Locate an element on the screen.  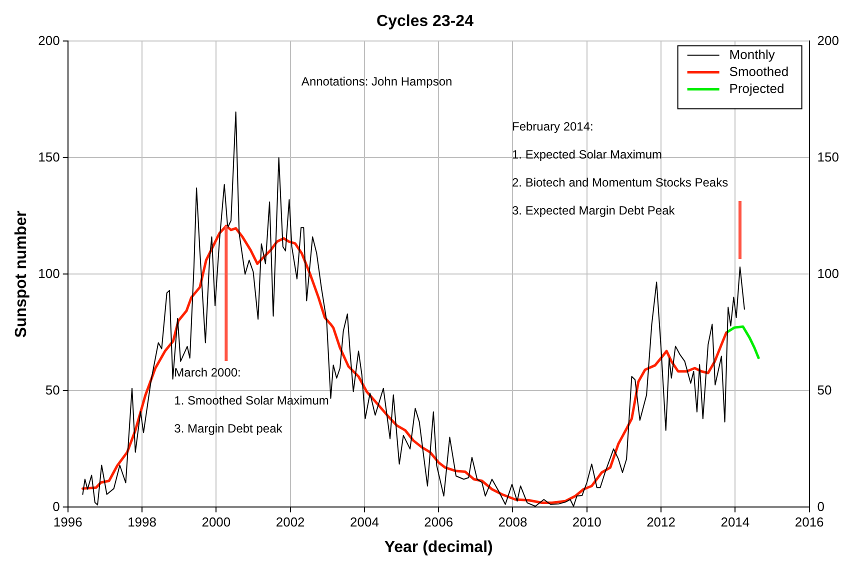
legend-label: Monthly is located at coordinates (752, 54).